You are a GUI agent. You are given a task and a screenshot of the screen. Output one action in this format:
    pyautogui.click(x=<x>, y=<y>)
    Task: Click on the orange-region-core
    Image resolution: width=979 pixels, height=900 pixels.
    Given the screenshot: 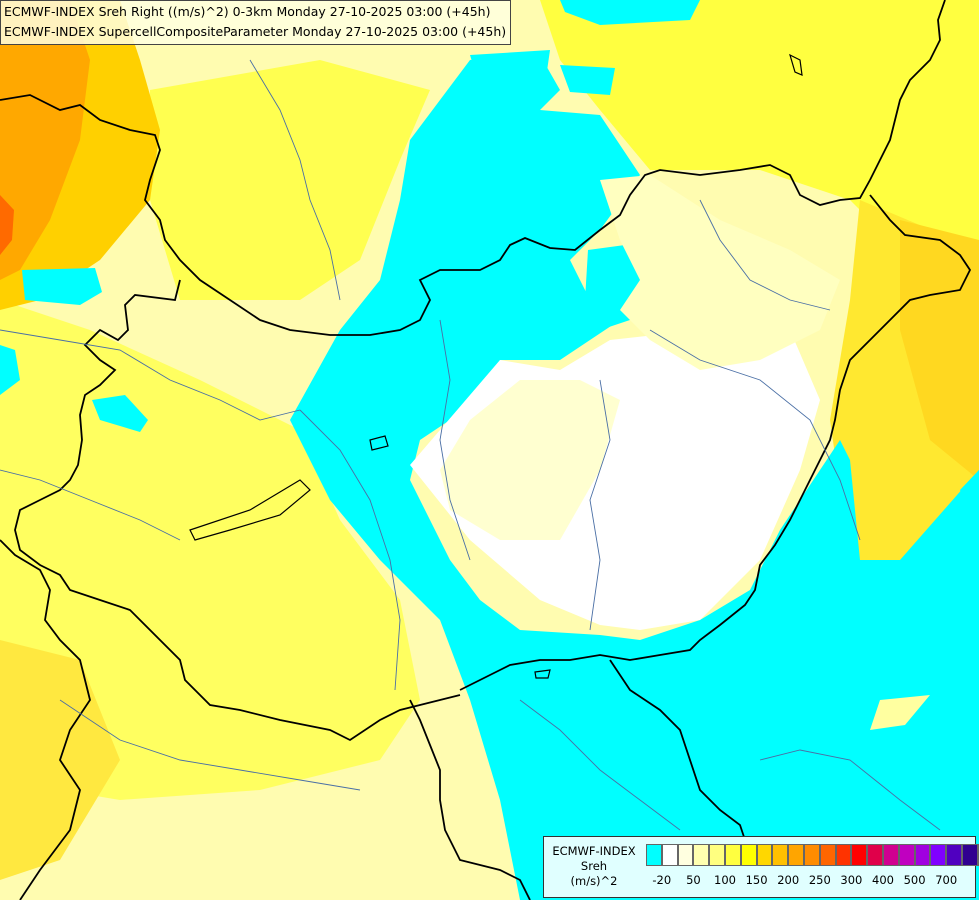 What is the action you would take?
    pyautogui.click(x=45, y=140)
    